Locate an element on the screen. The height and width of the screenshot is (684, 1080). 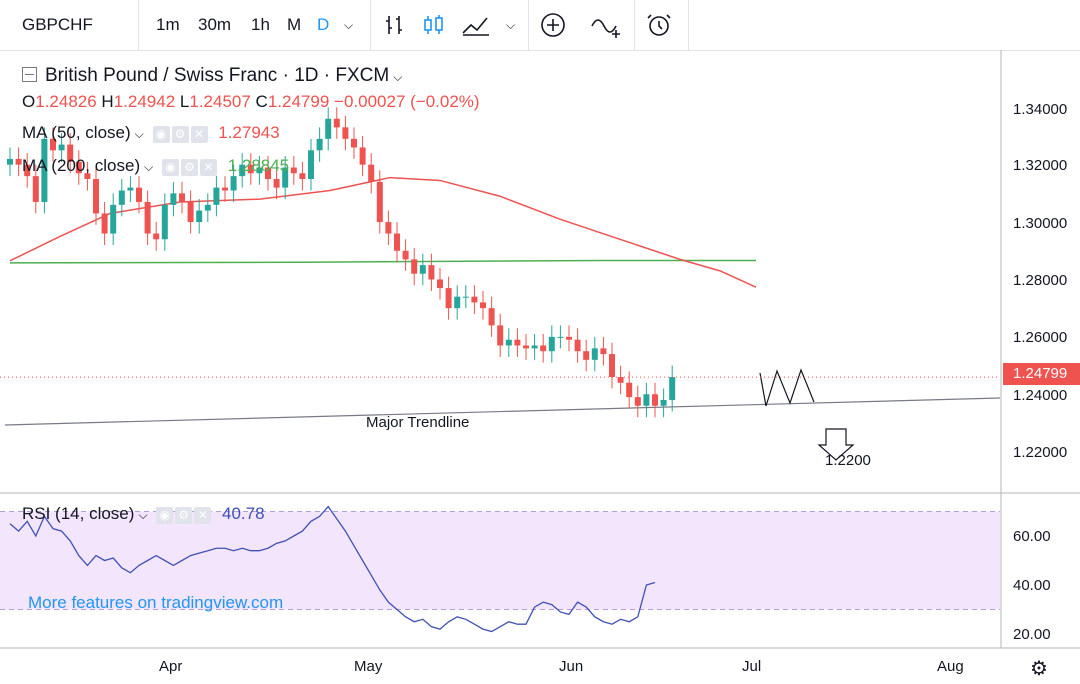
down-arrow is located at coordinates (836, 444).